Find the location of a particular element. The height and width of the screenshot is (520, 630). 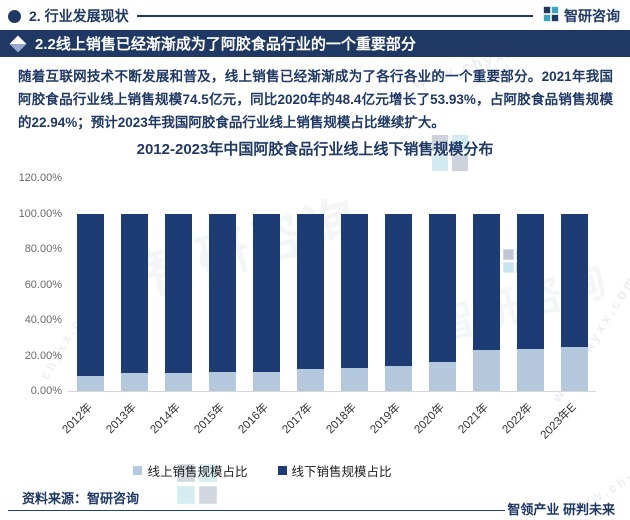

section-banner-title: 2.2线上销售已经渐渐成为了阿胶食品行业的一个重要部分 is located at coordinates (225, 44).